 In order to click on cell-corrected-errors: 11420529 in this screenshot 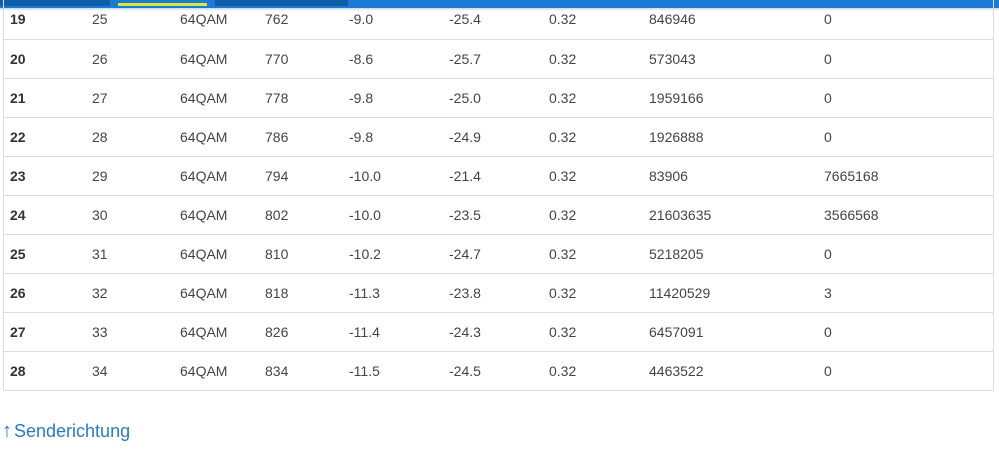, I will do `click(680, 292)`.